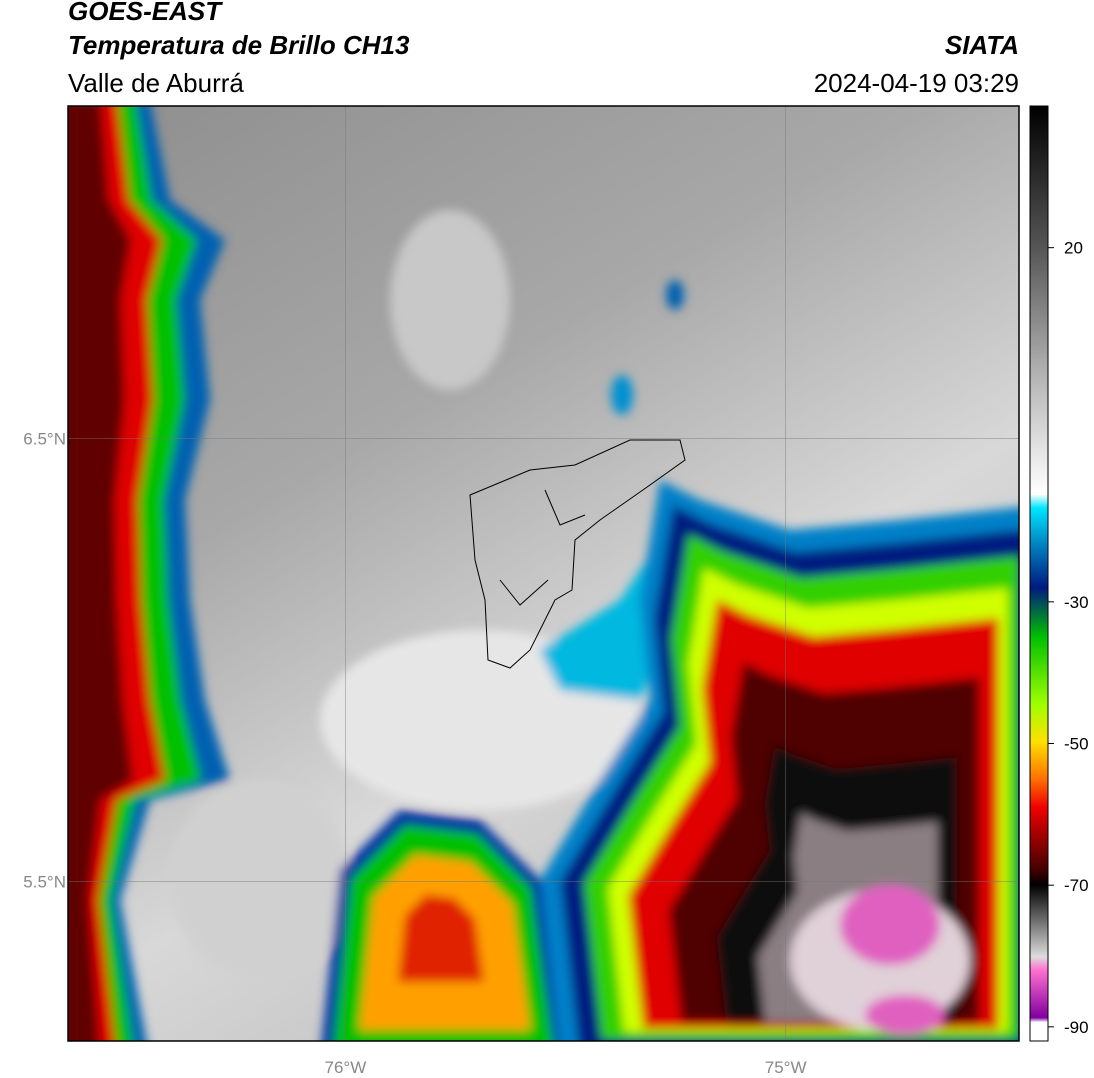  What do you see at coordinates (156, 83) in the screenshot?
I see `region: Valle de Aburrá` at bounding box center [156, 83].